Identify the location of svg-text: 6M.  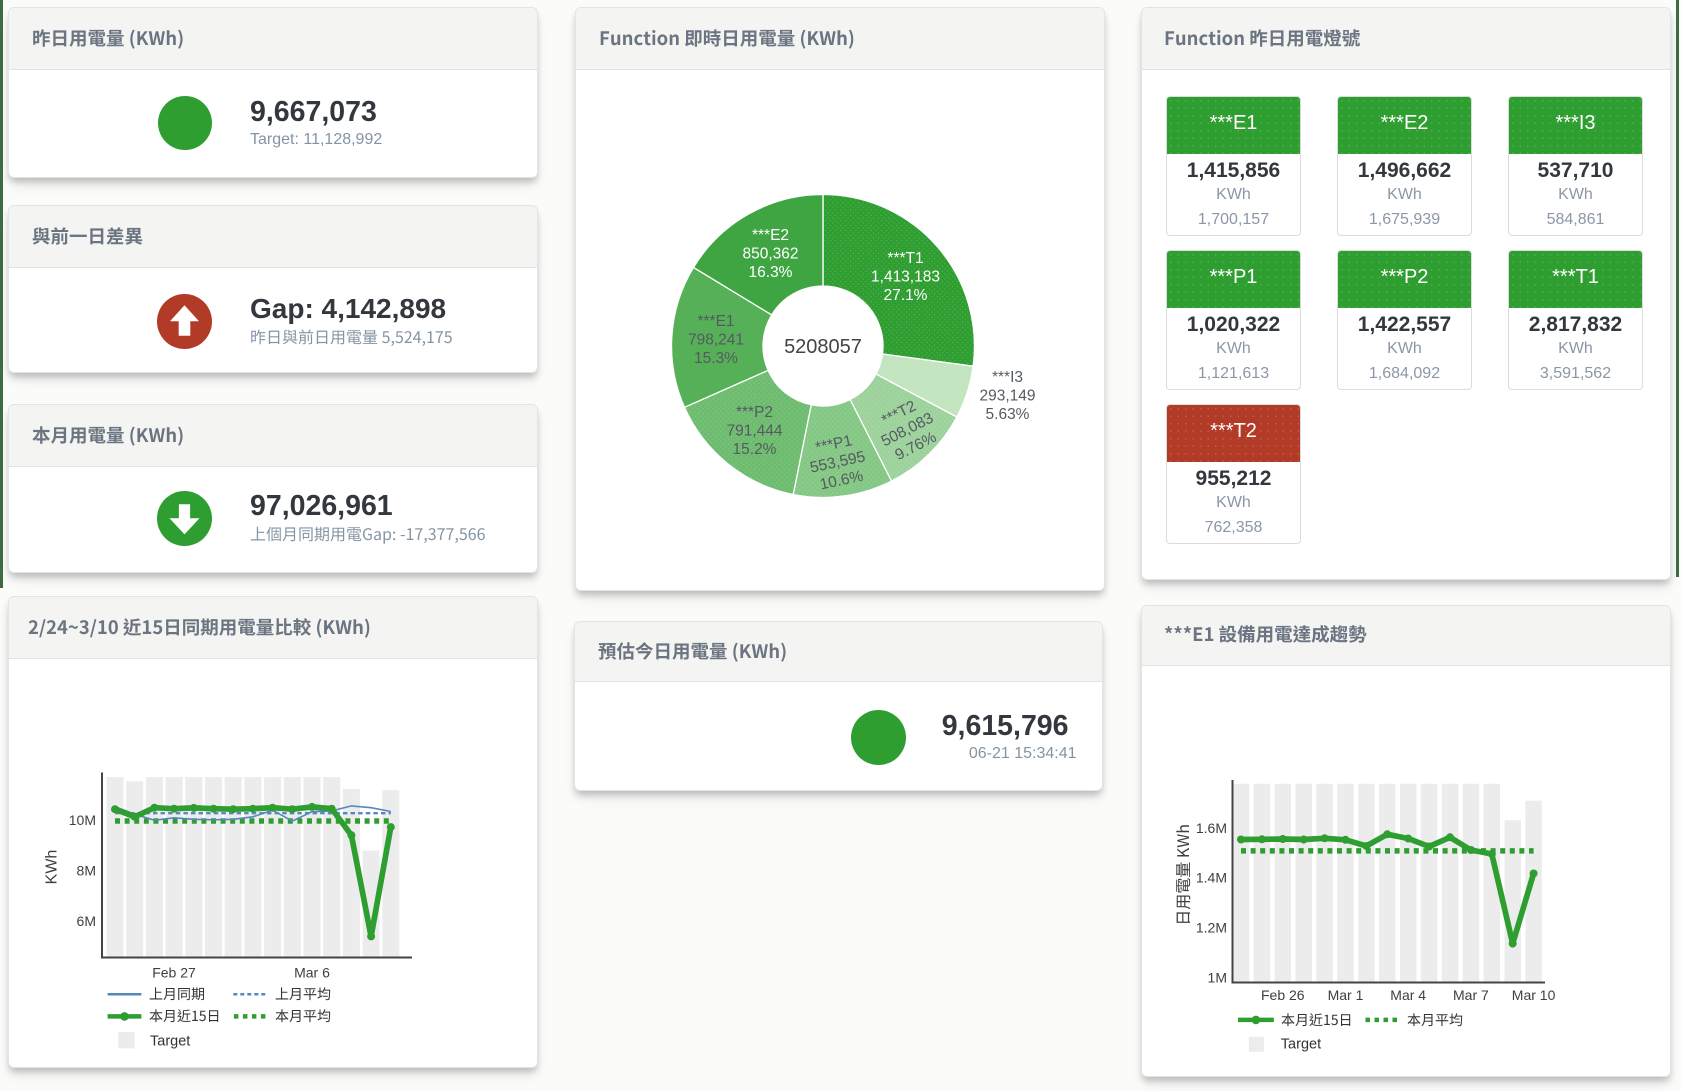
(86, 921).